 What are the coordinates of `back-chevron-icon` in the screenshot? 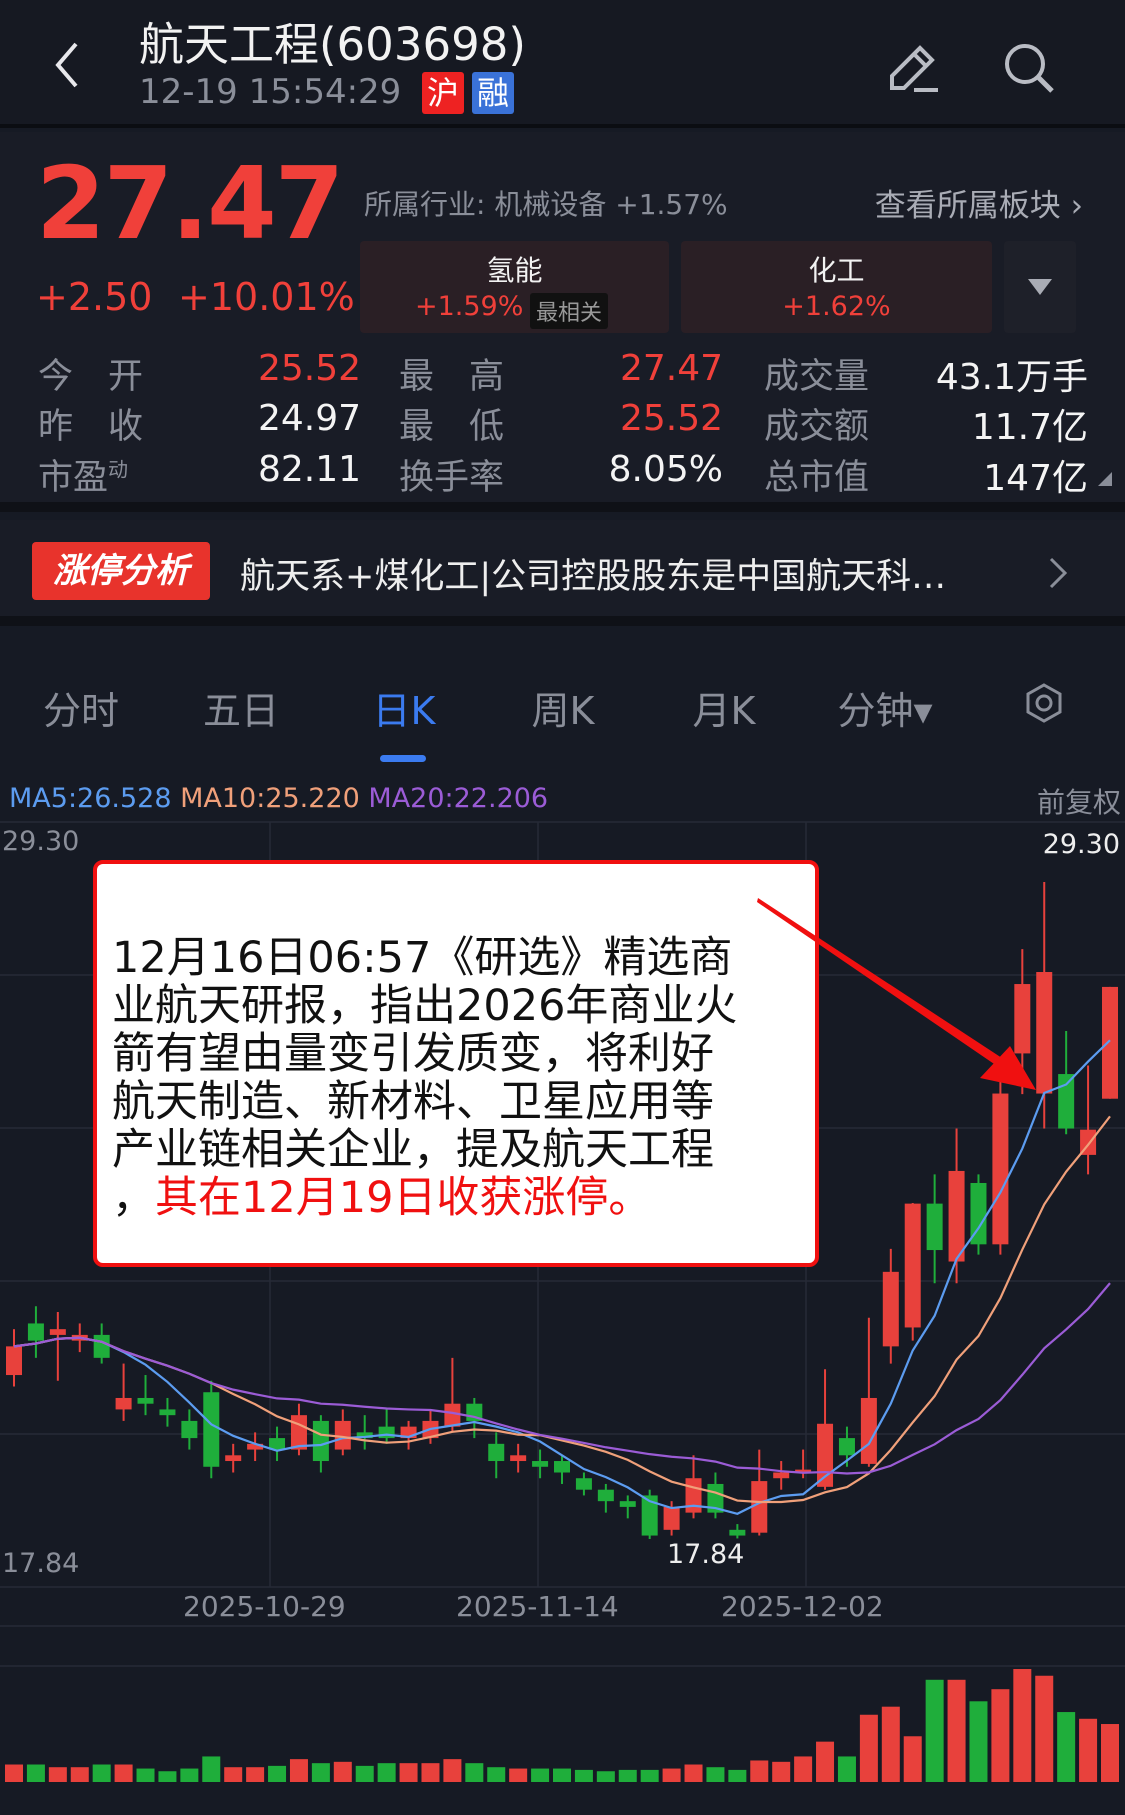 It's located at (67, 65).